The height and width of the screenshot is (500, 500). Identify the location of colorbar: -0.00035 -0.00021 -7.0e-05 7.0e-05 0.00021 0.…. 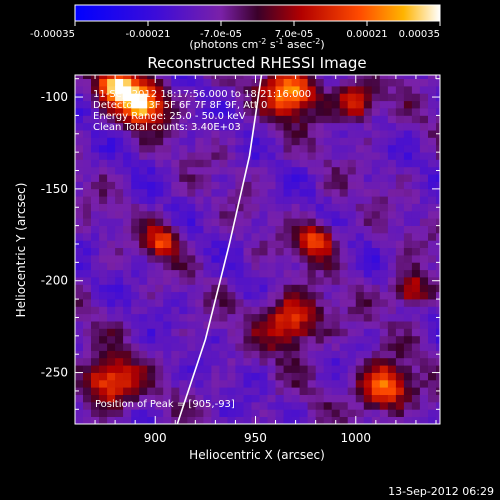
(235, 27).